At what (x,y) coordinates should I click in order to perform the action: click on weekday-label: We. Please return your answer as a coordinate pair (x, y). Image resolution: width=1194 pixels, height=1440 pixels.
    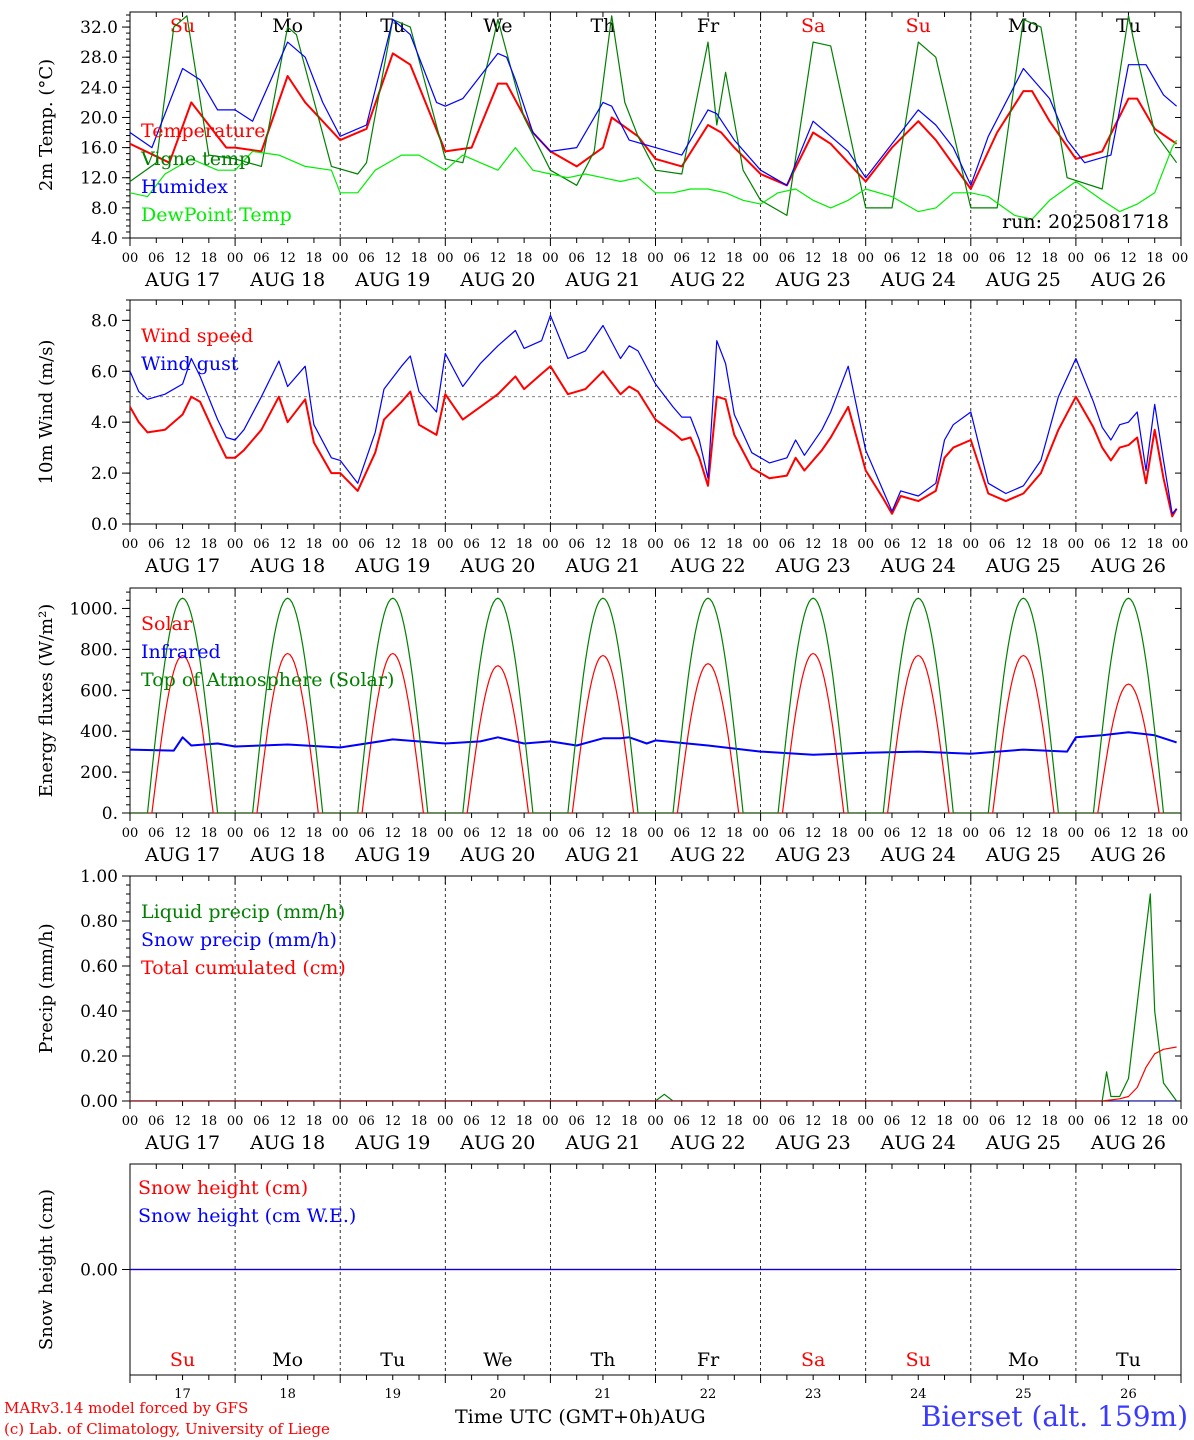
    Looking at the image, I should click on (497, 1360).